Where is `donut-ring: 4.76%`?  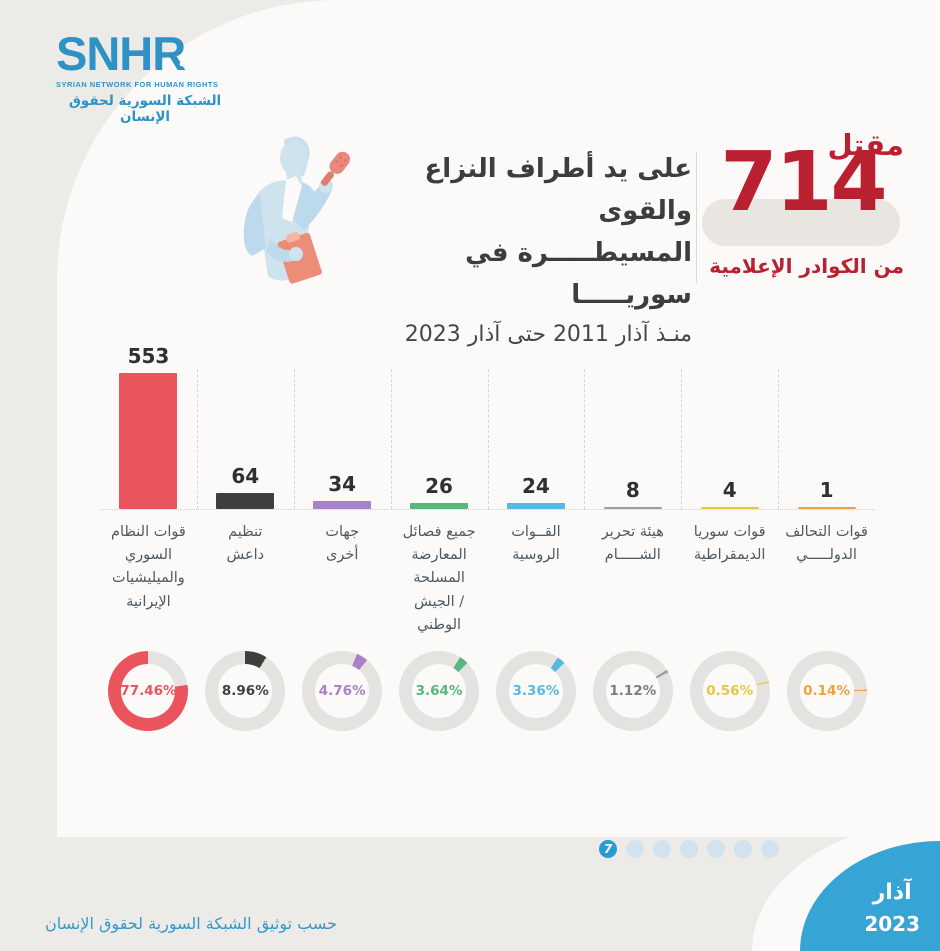 donut-ring: 4.76% is located at coordinates (342, 690).